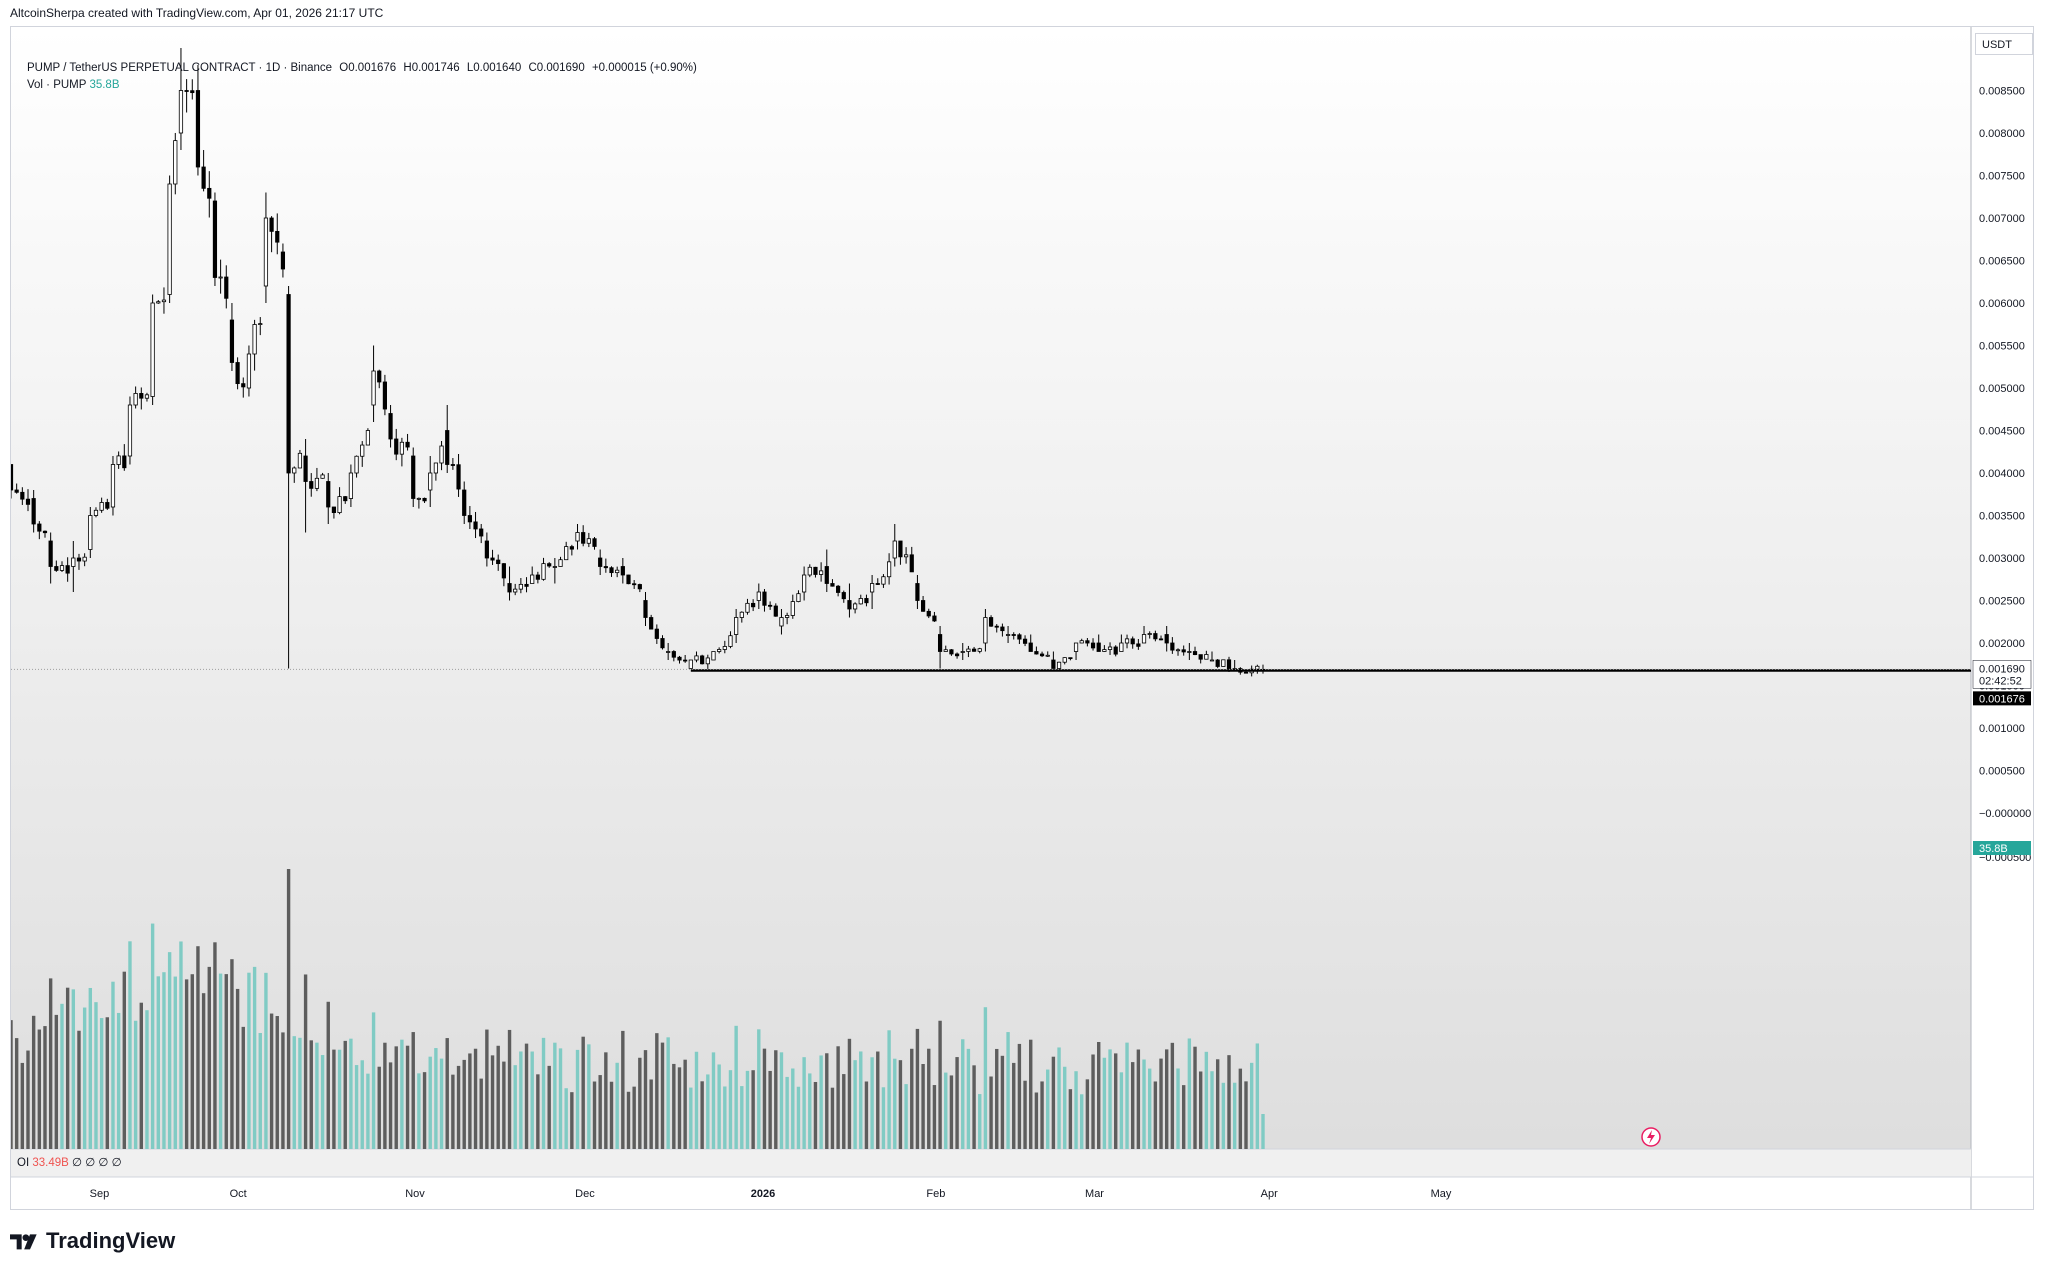 This screenshot has width=2048, height=1270. What do you see at coordinates (23, 1242) in the screenshot?
I see `tradingview-logo-icon` at bounding box center [23, 1242].